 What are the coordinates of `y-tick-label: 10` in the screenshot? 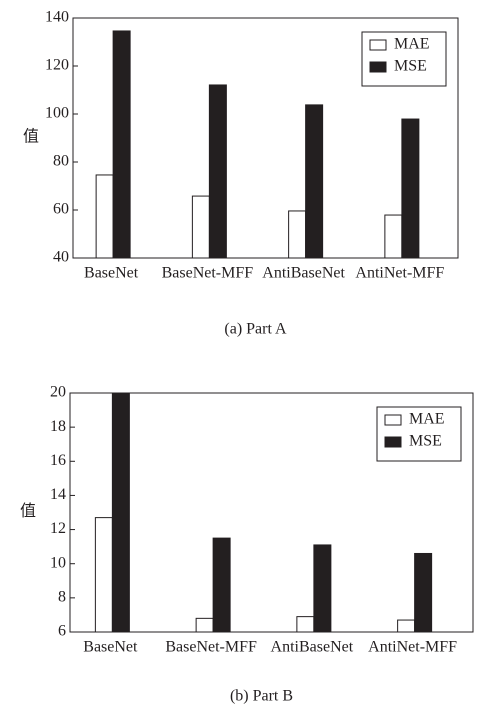 It's located at (58, 562).